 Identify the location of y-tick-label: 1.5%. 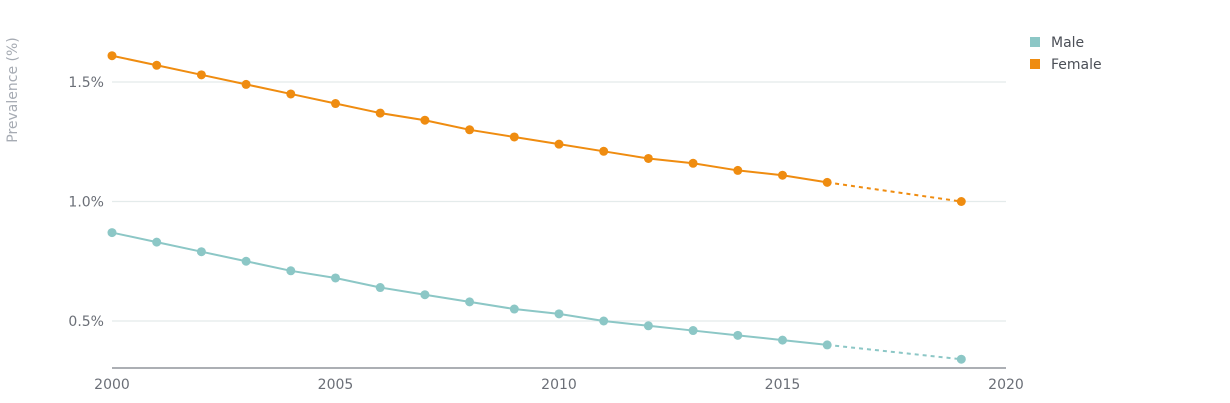
(86, 83).